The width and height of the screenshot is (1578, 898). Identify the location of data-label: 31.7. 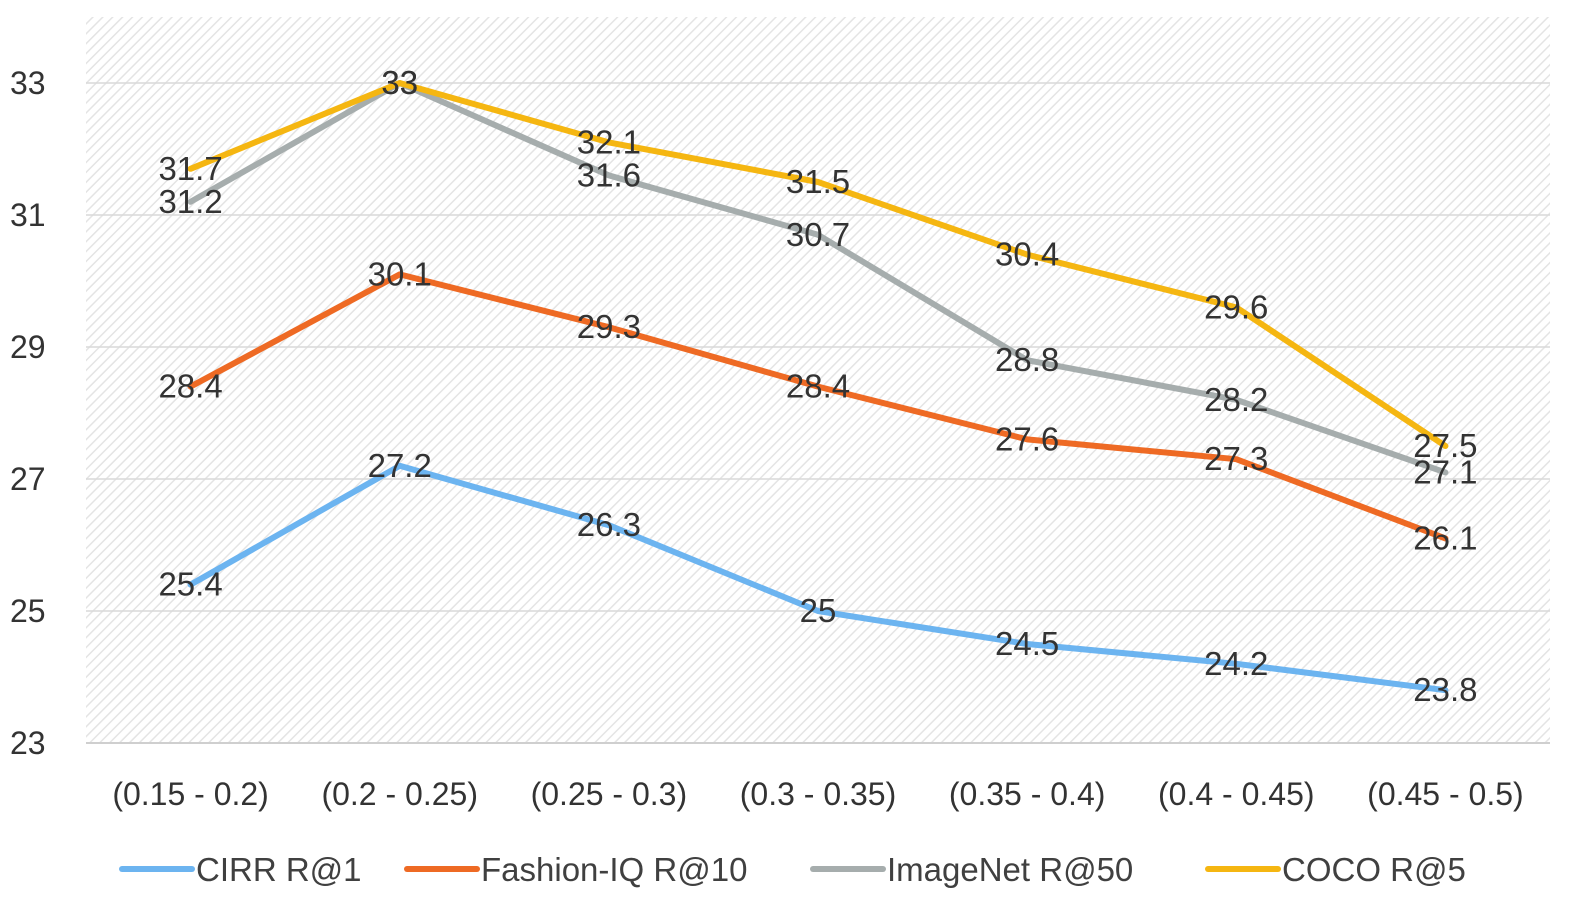
(190, 168).